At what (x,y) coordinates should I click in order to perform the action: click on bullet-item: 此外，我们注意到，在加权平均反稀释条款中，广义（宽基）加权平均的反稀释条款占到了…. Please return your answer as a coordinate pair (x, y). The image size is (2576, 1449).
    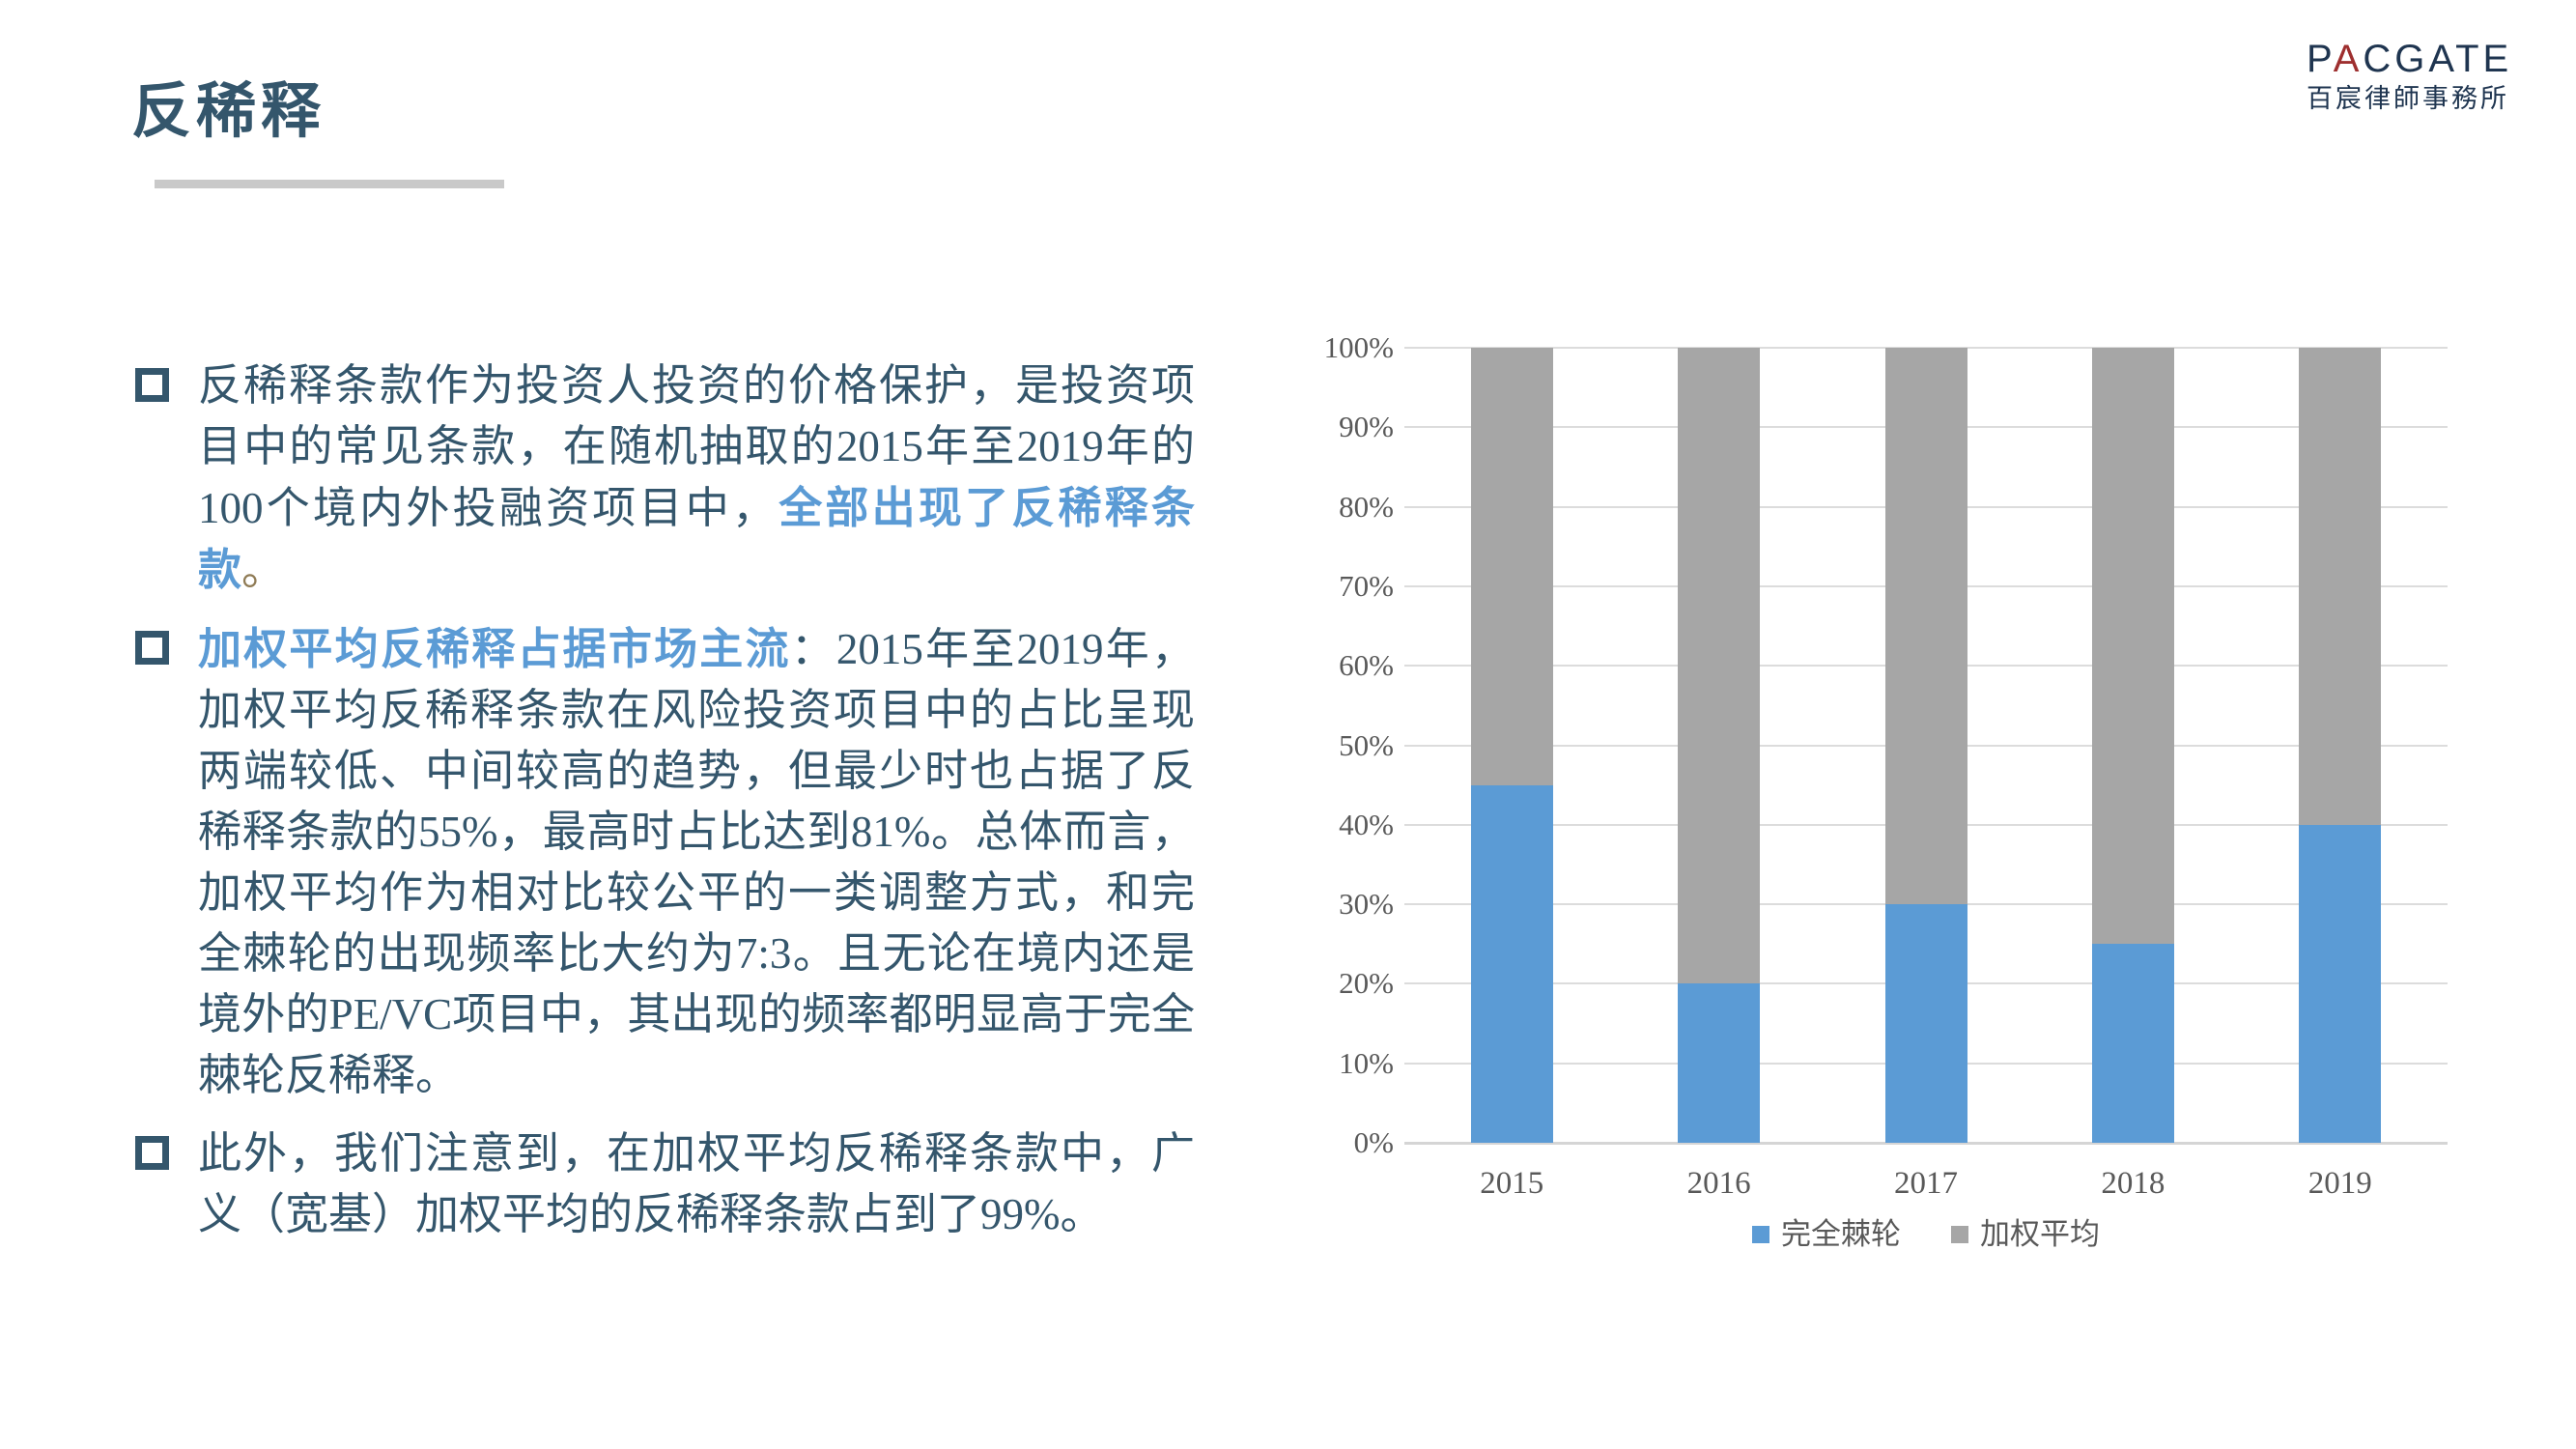
    Looking at the image, I should click on (671, 1184).